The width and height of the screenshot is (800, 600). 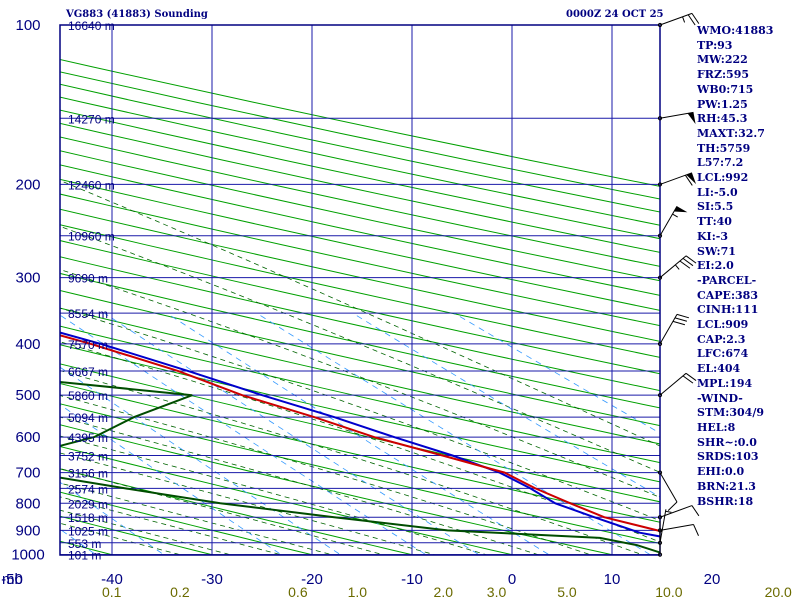 What do you see at coordinates (722, 60) in the screenshot?
I see `index-line: MW:222` at bounding box center [722, 60].